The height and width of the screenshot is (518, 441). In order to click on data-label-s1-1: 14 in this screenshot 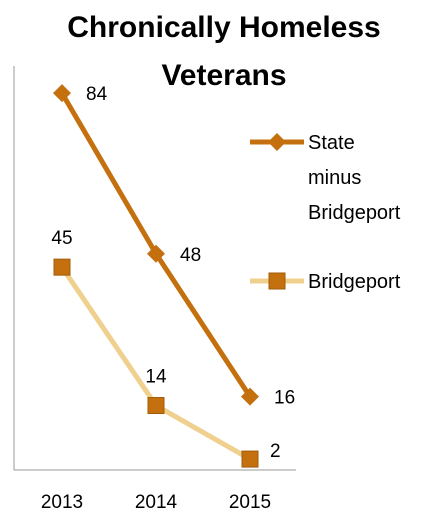, I will do `click(156, 377)`.